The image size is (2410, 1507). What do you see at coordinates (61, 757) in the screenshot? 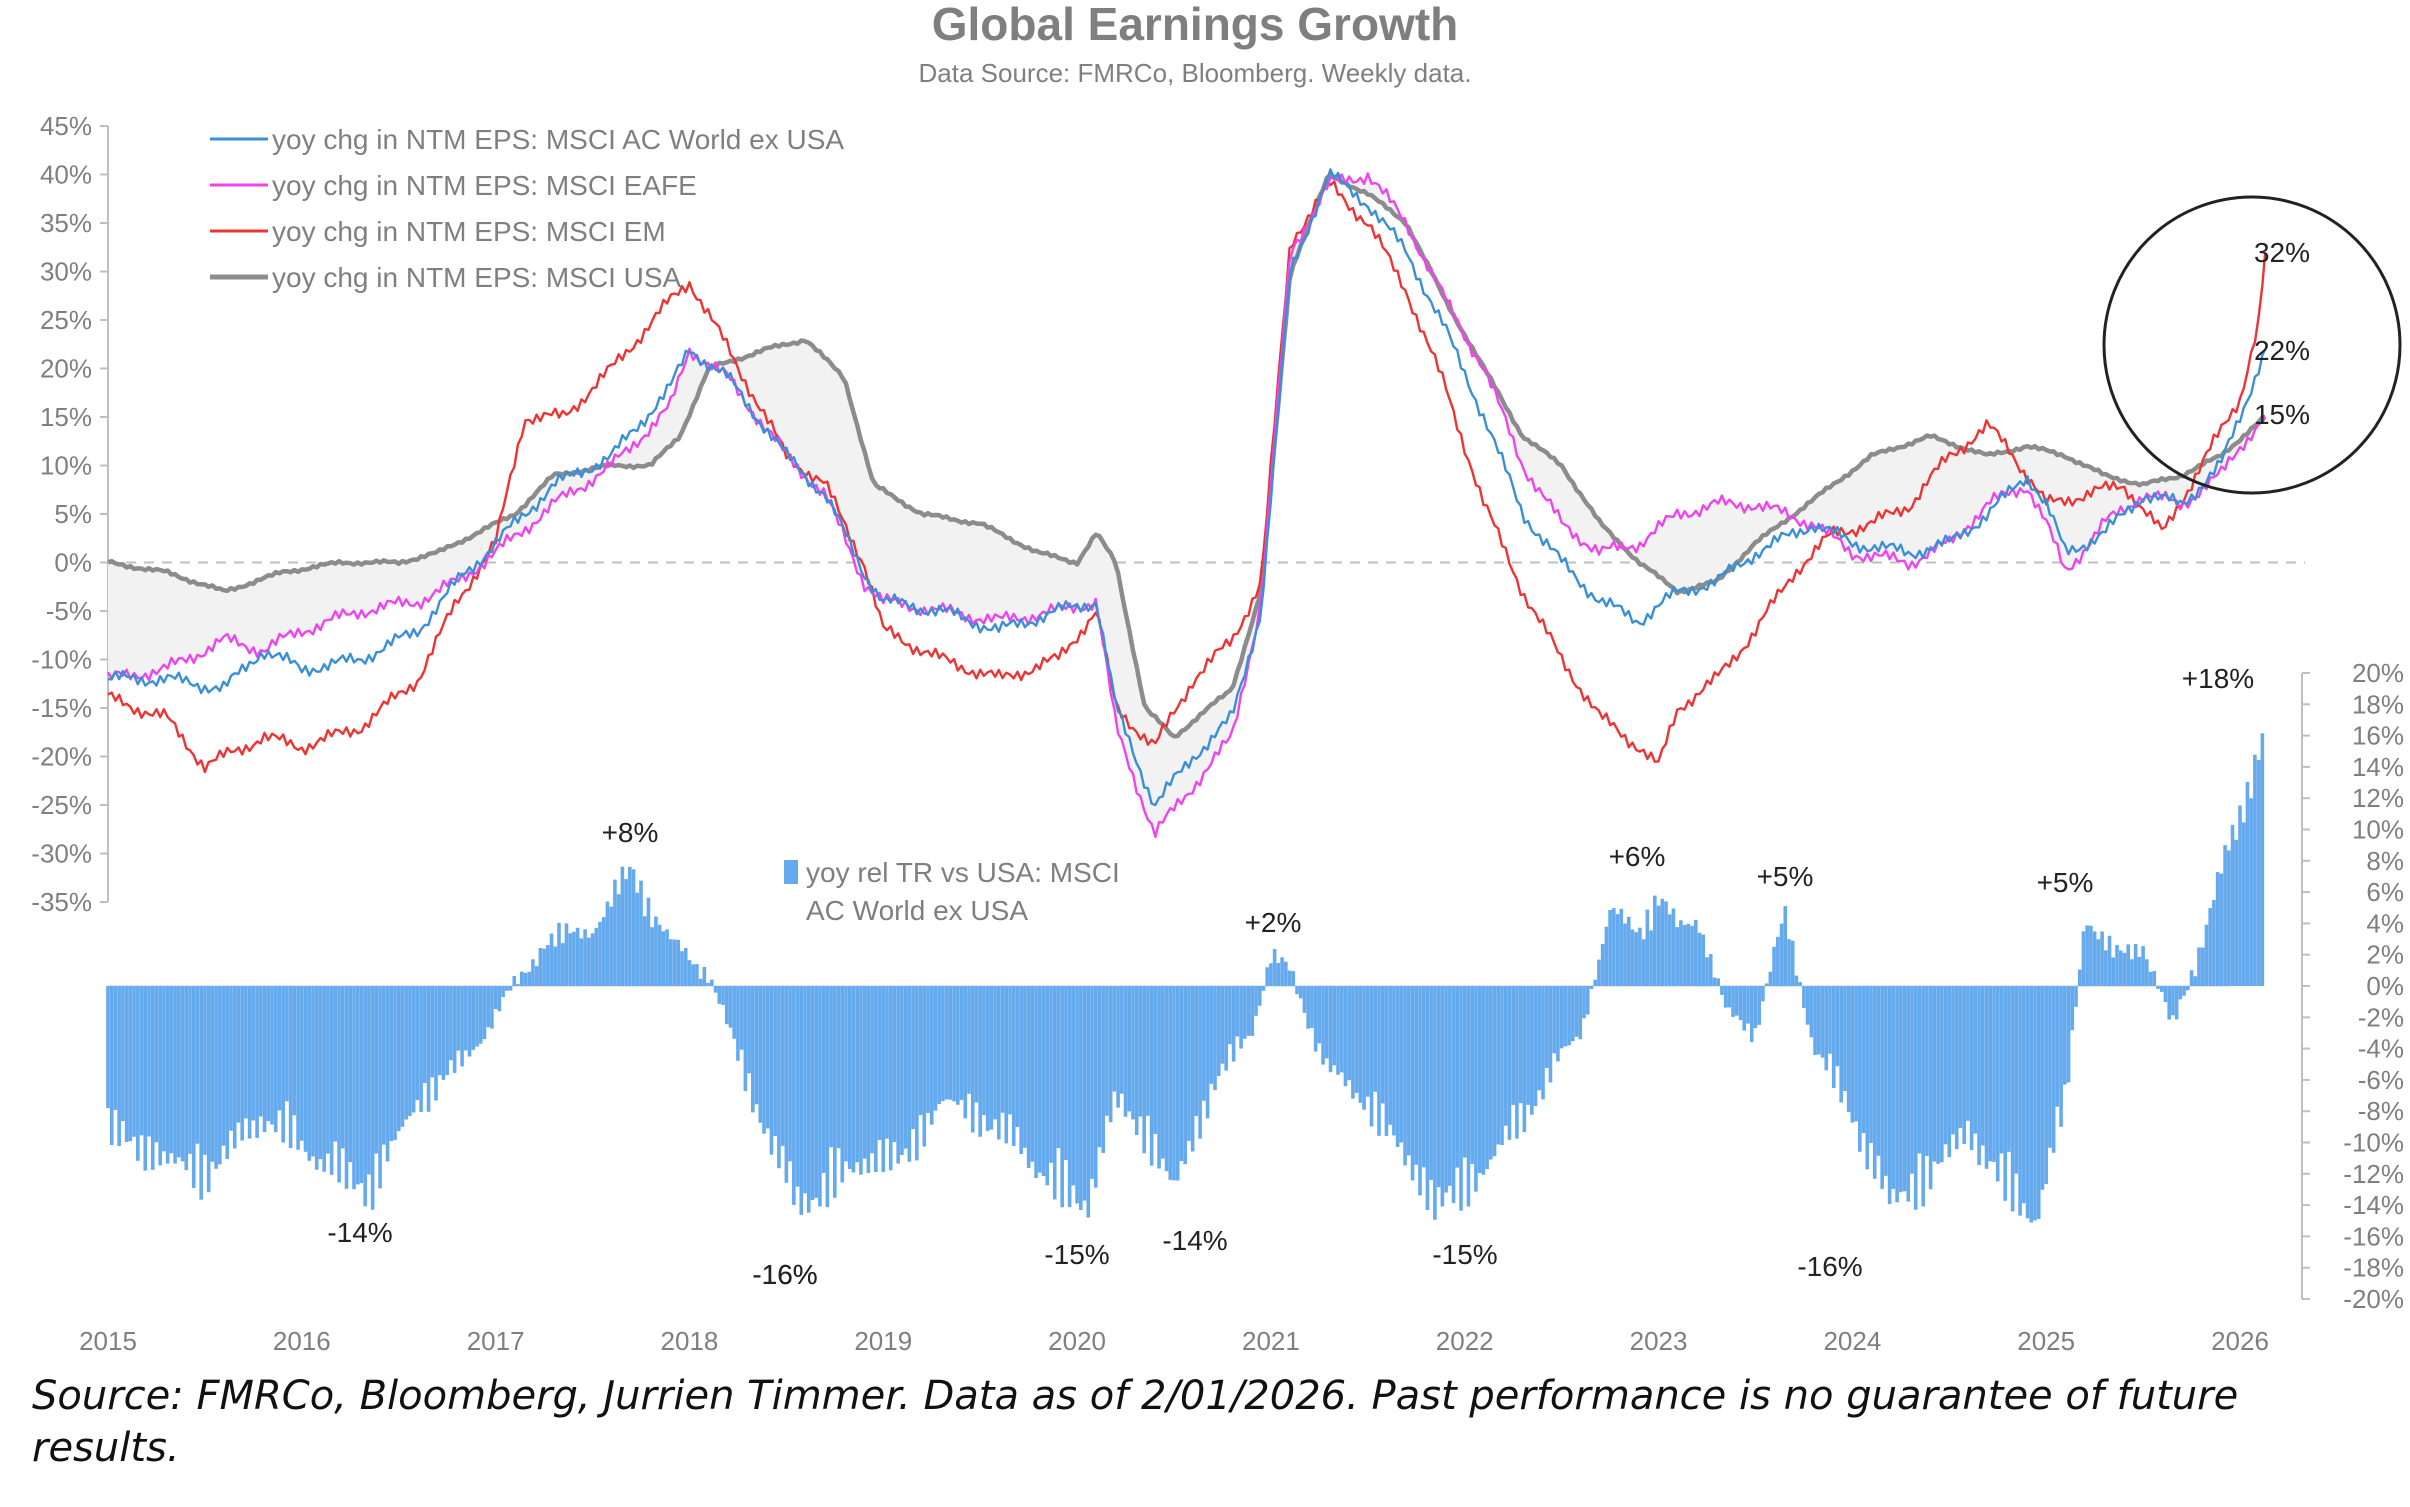
I see `left-axis-tick-label: -20%` at bounding box center [61, 757].